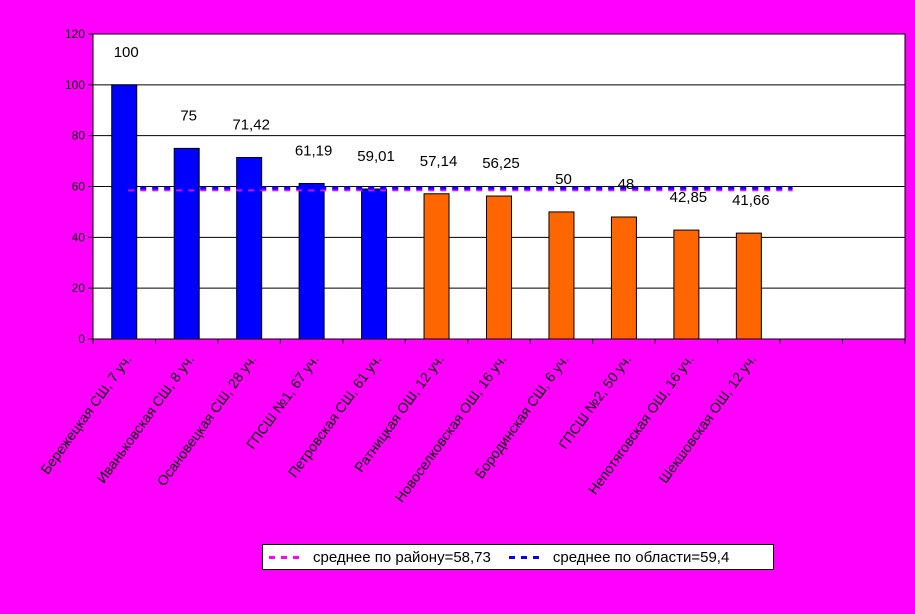 The image size is (915, 614). What do you see at coordinates (641, 557) in the screenshot?
I see `legend-label-region: среднее по области=59,4` at bounding box center [641, 557].